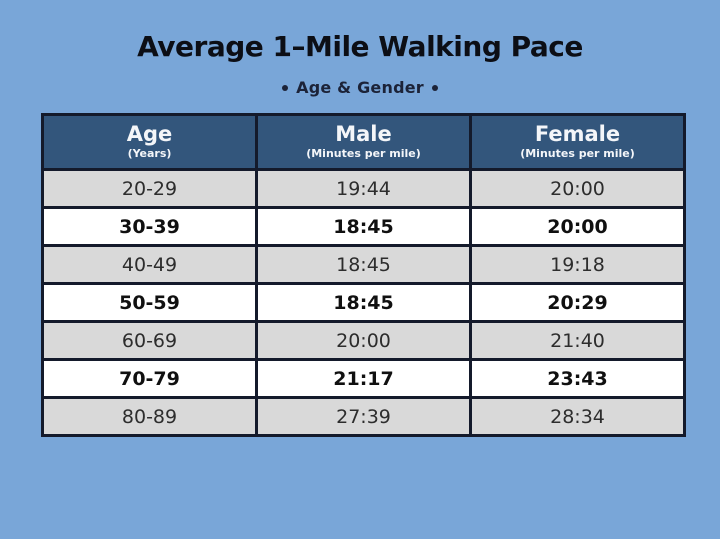  Describe the element at coordinates (577, 133) in the screenshot. I see `column-header-female-label: Female` at that location.